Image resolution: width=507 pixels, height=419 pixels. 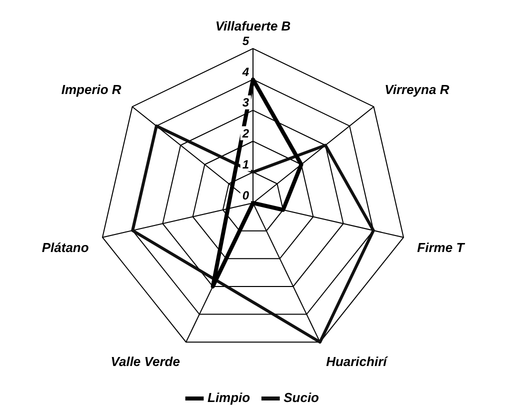 I want to click on spoke-label: Virreyna R, so click(x=417, y=89).